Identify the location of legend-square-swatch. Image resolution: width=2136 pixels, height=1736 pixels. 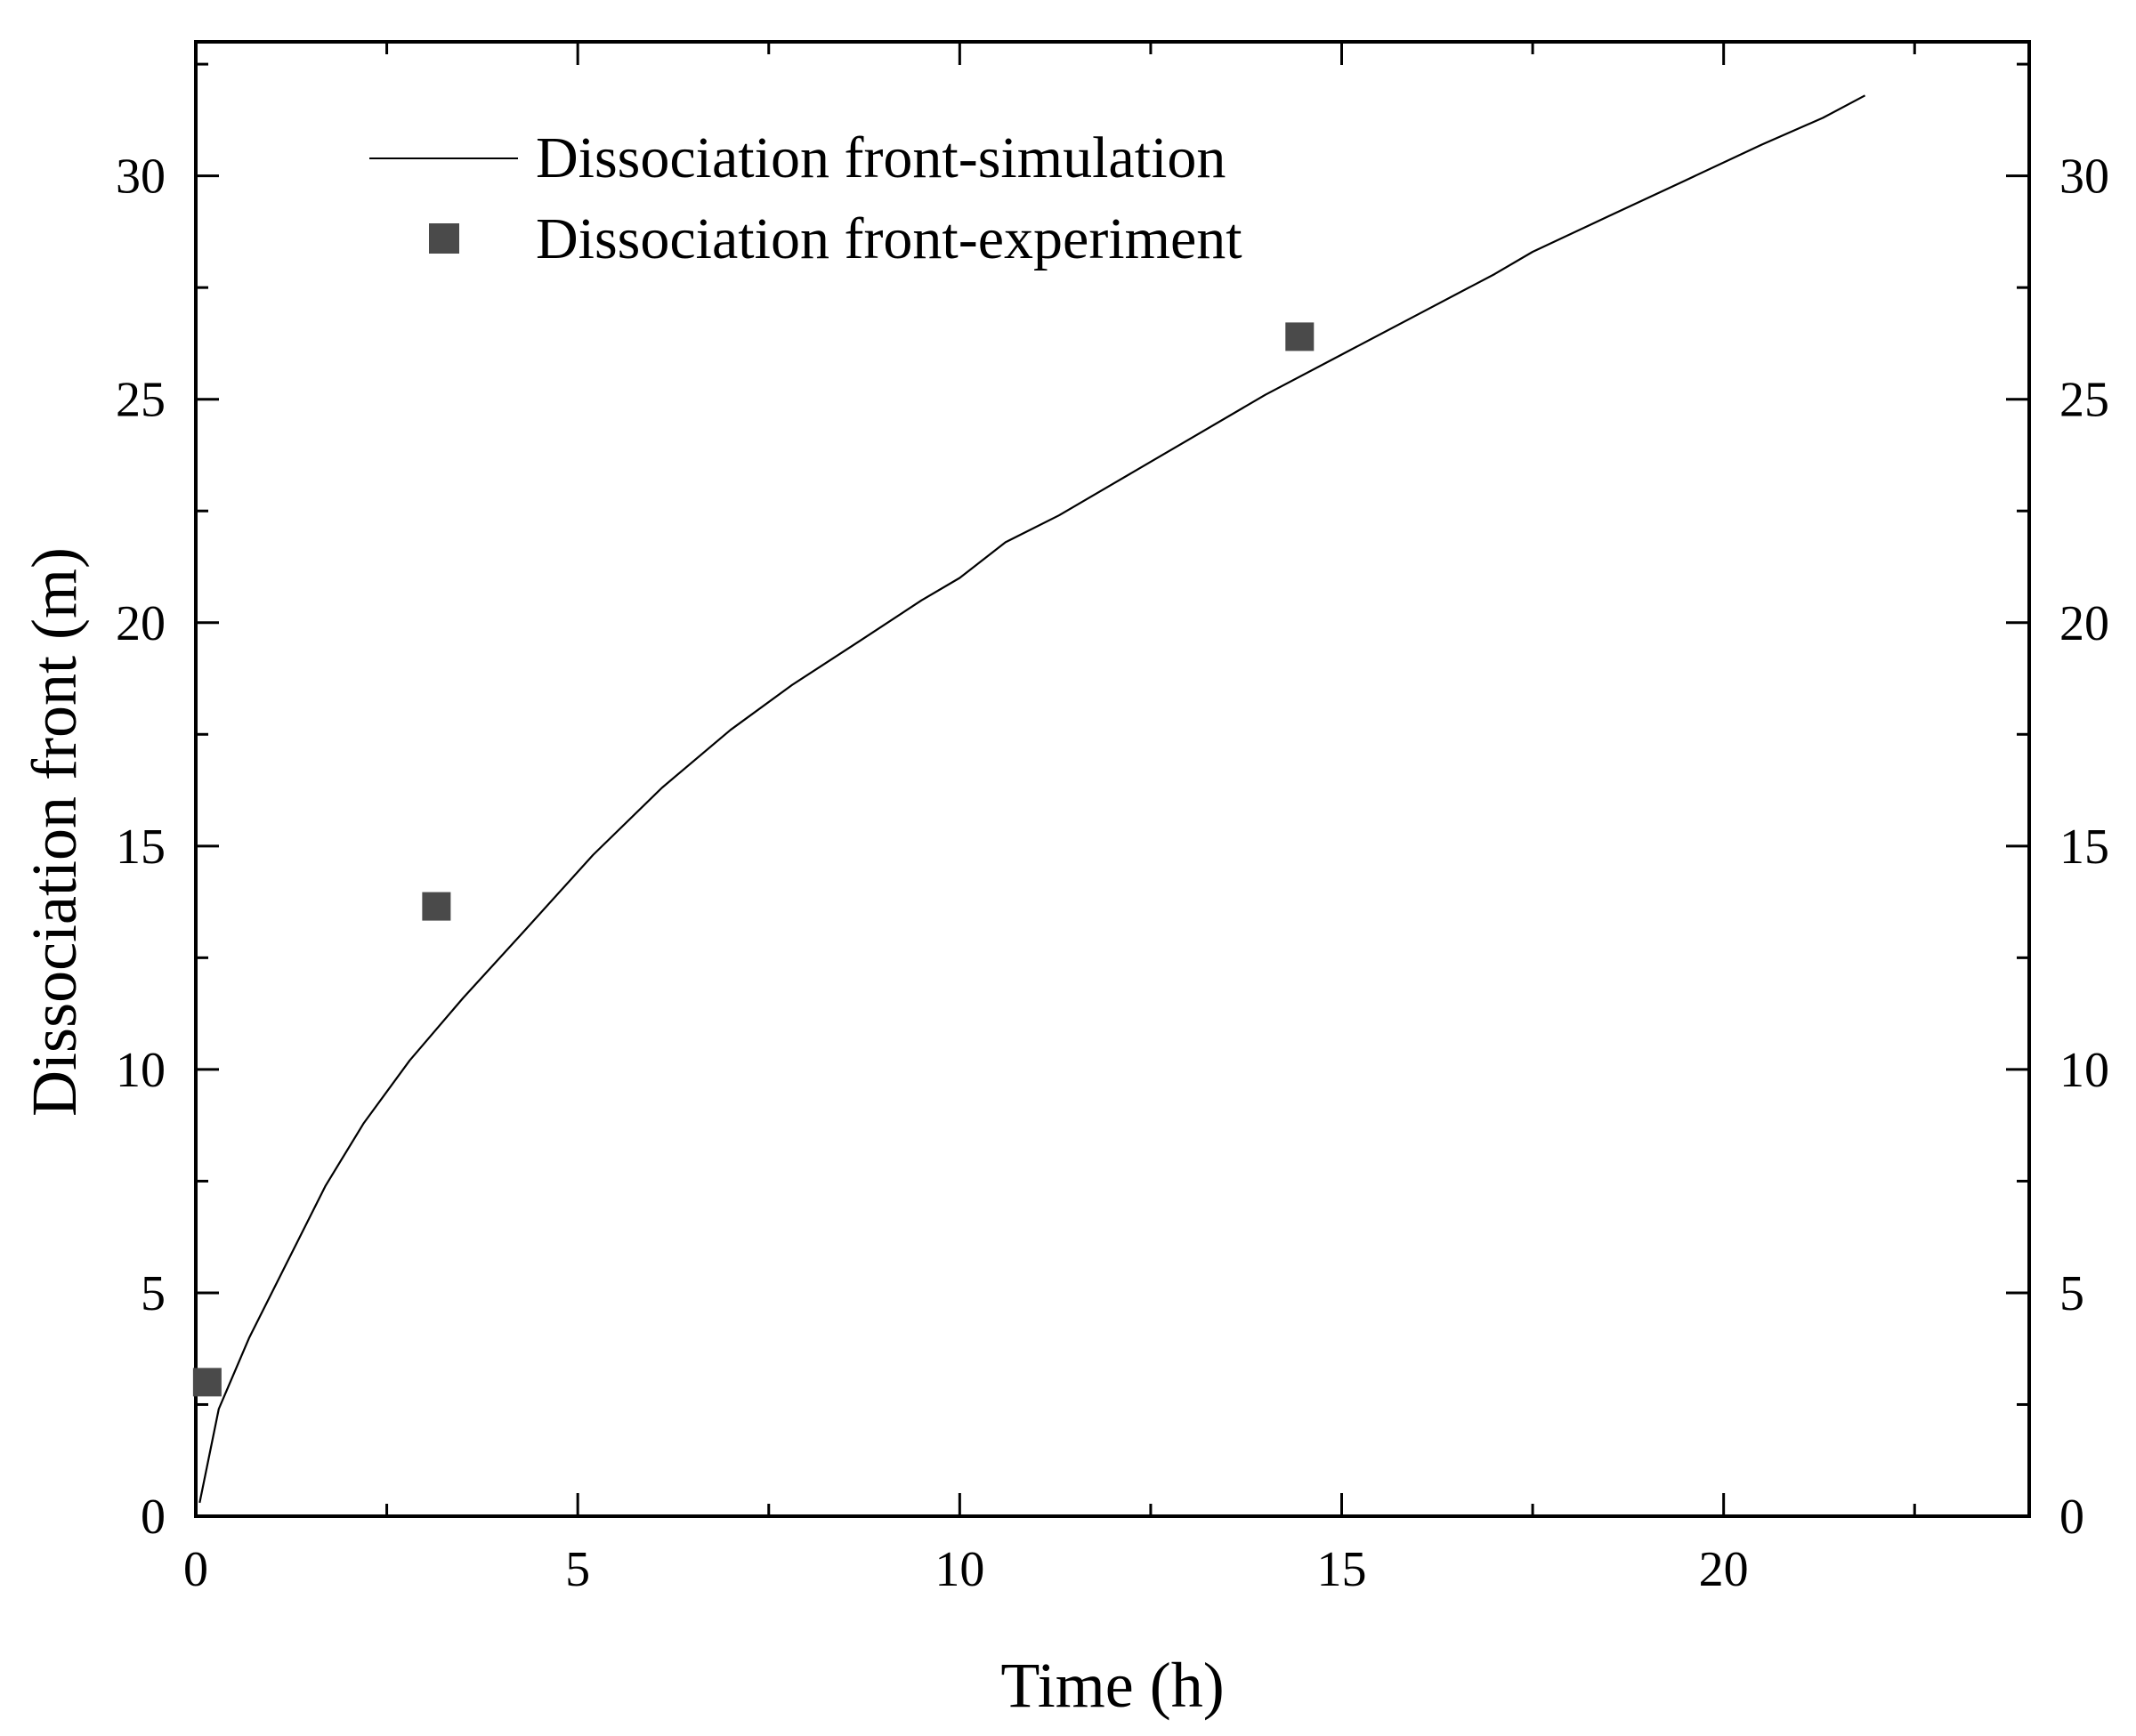
(444, 238).